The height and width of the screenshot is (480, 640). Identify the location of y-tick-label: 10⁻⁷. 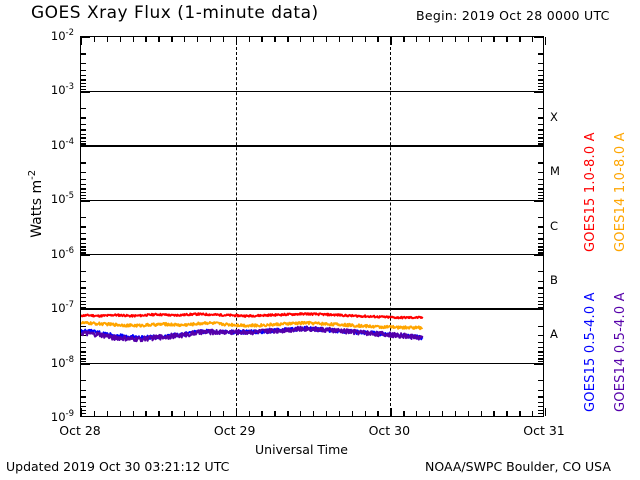
(62, 307).